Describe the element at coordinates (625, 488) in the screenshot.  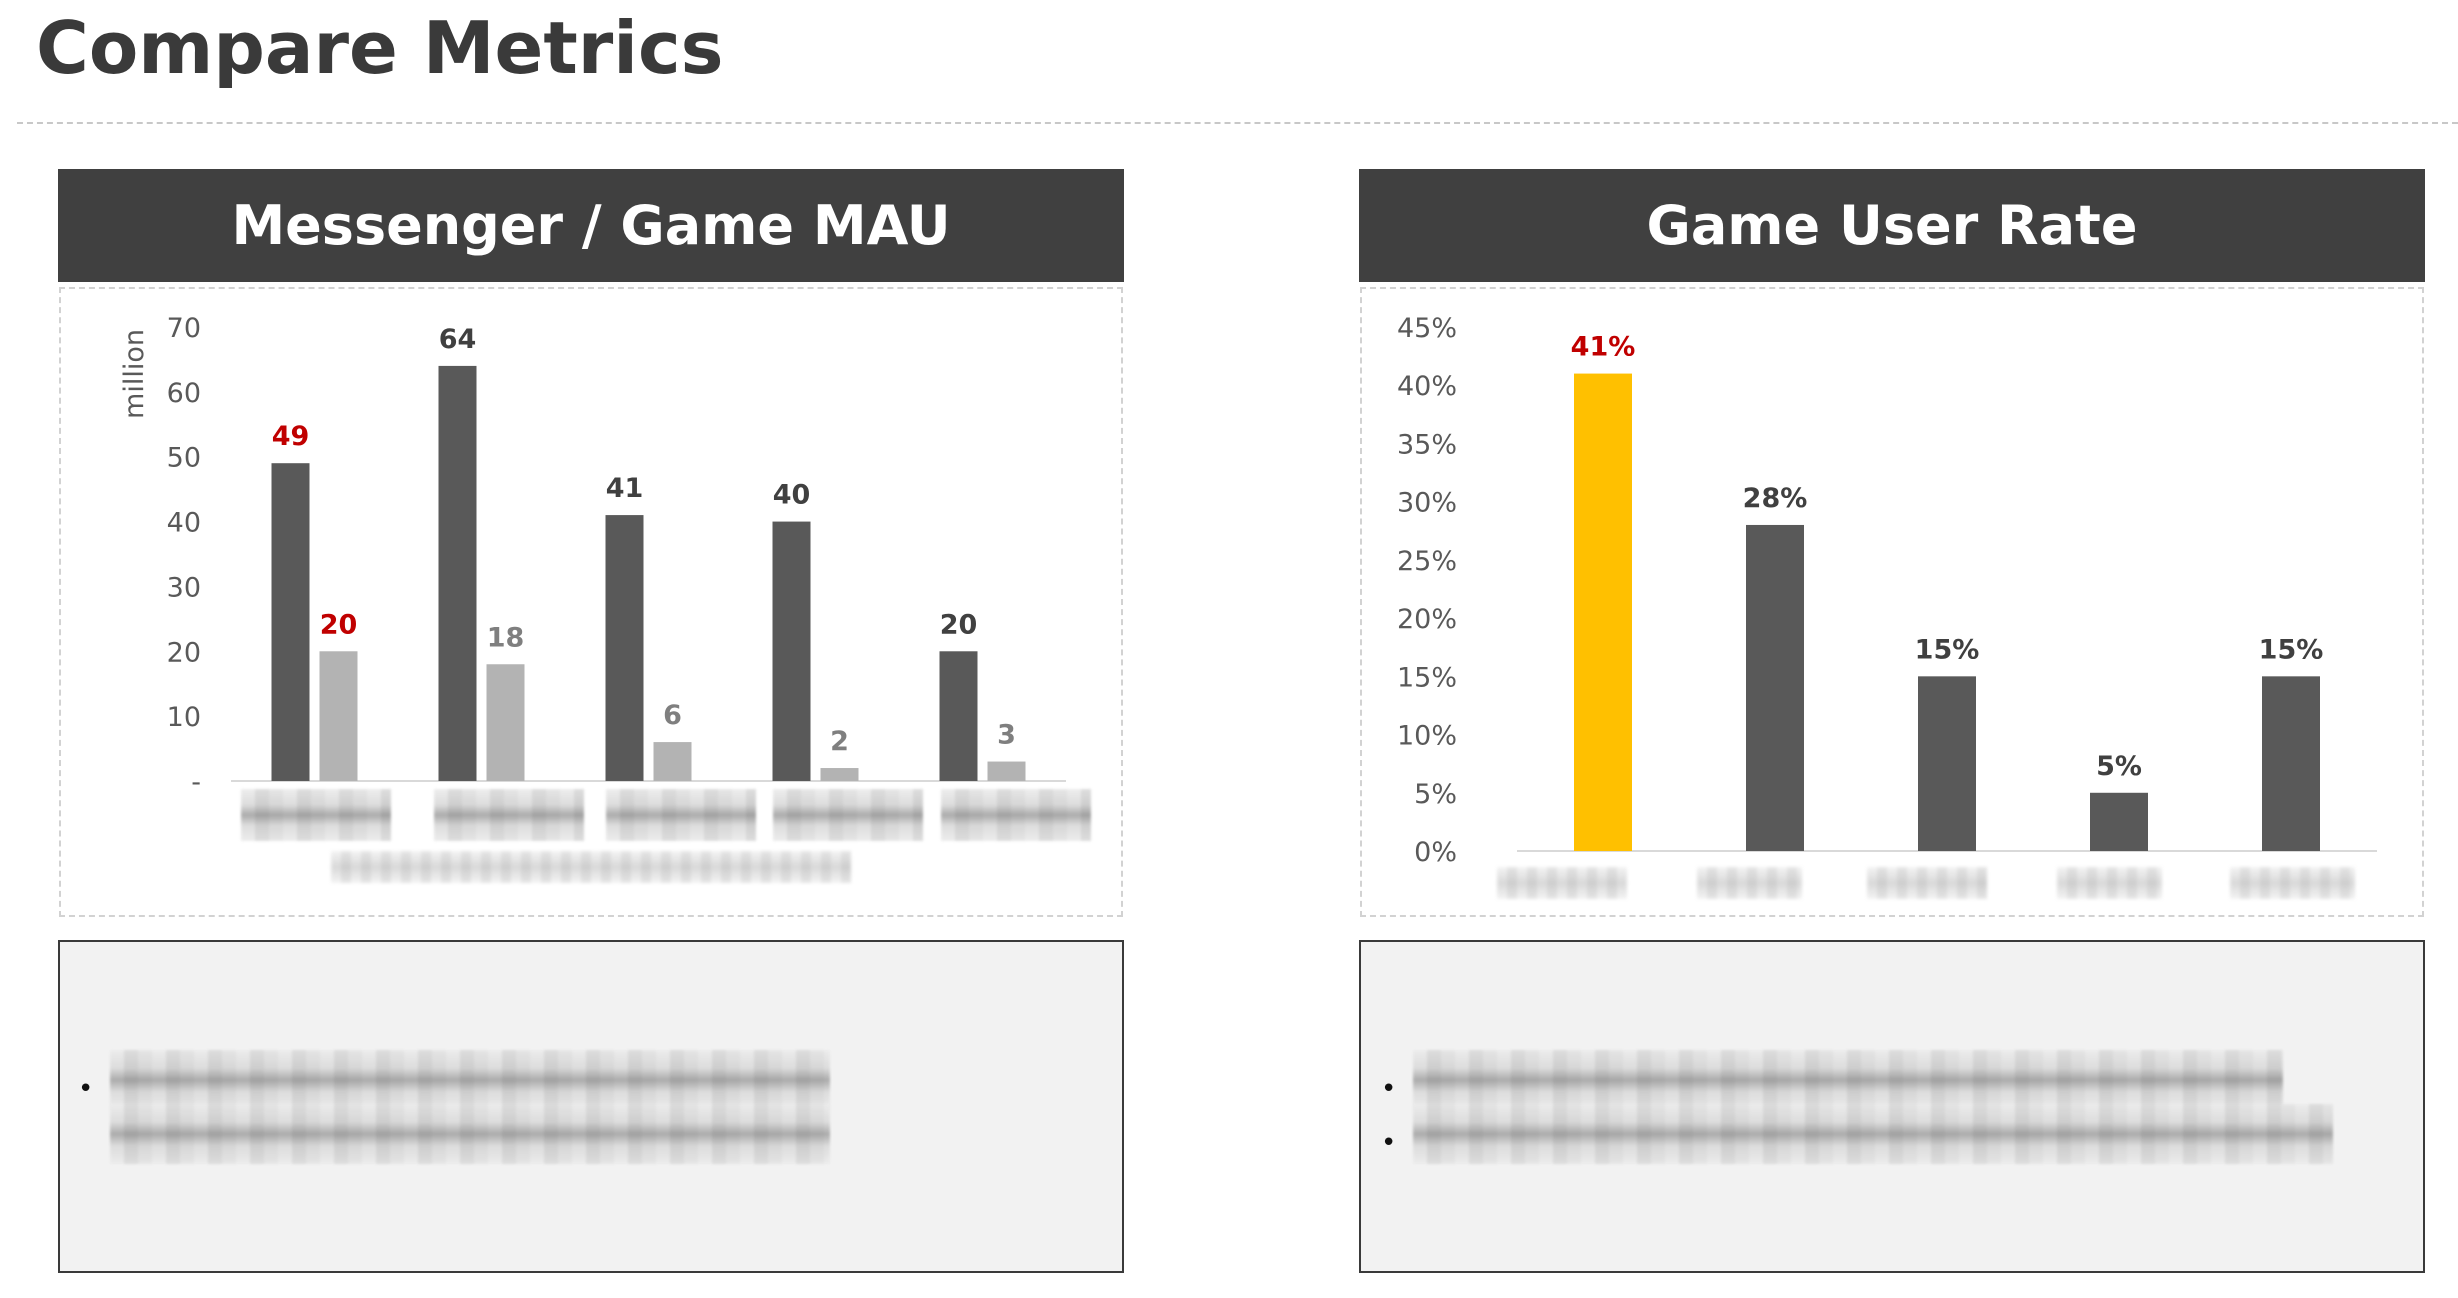
I see `bar-value-label: 41` at that location.